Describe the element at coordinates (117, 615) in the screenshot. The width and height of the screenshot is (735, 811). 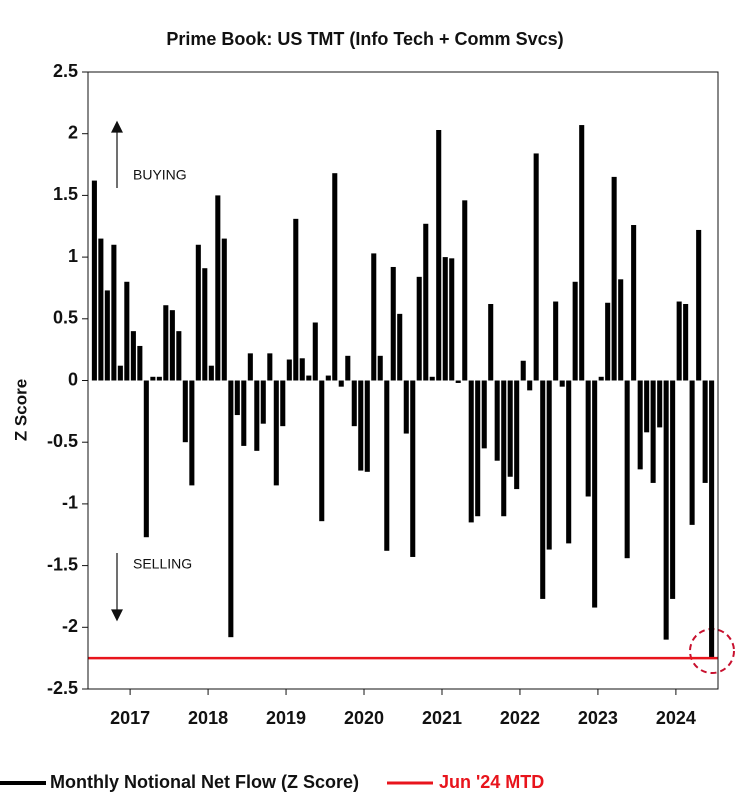
I see `arrow-head` at that location.